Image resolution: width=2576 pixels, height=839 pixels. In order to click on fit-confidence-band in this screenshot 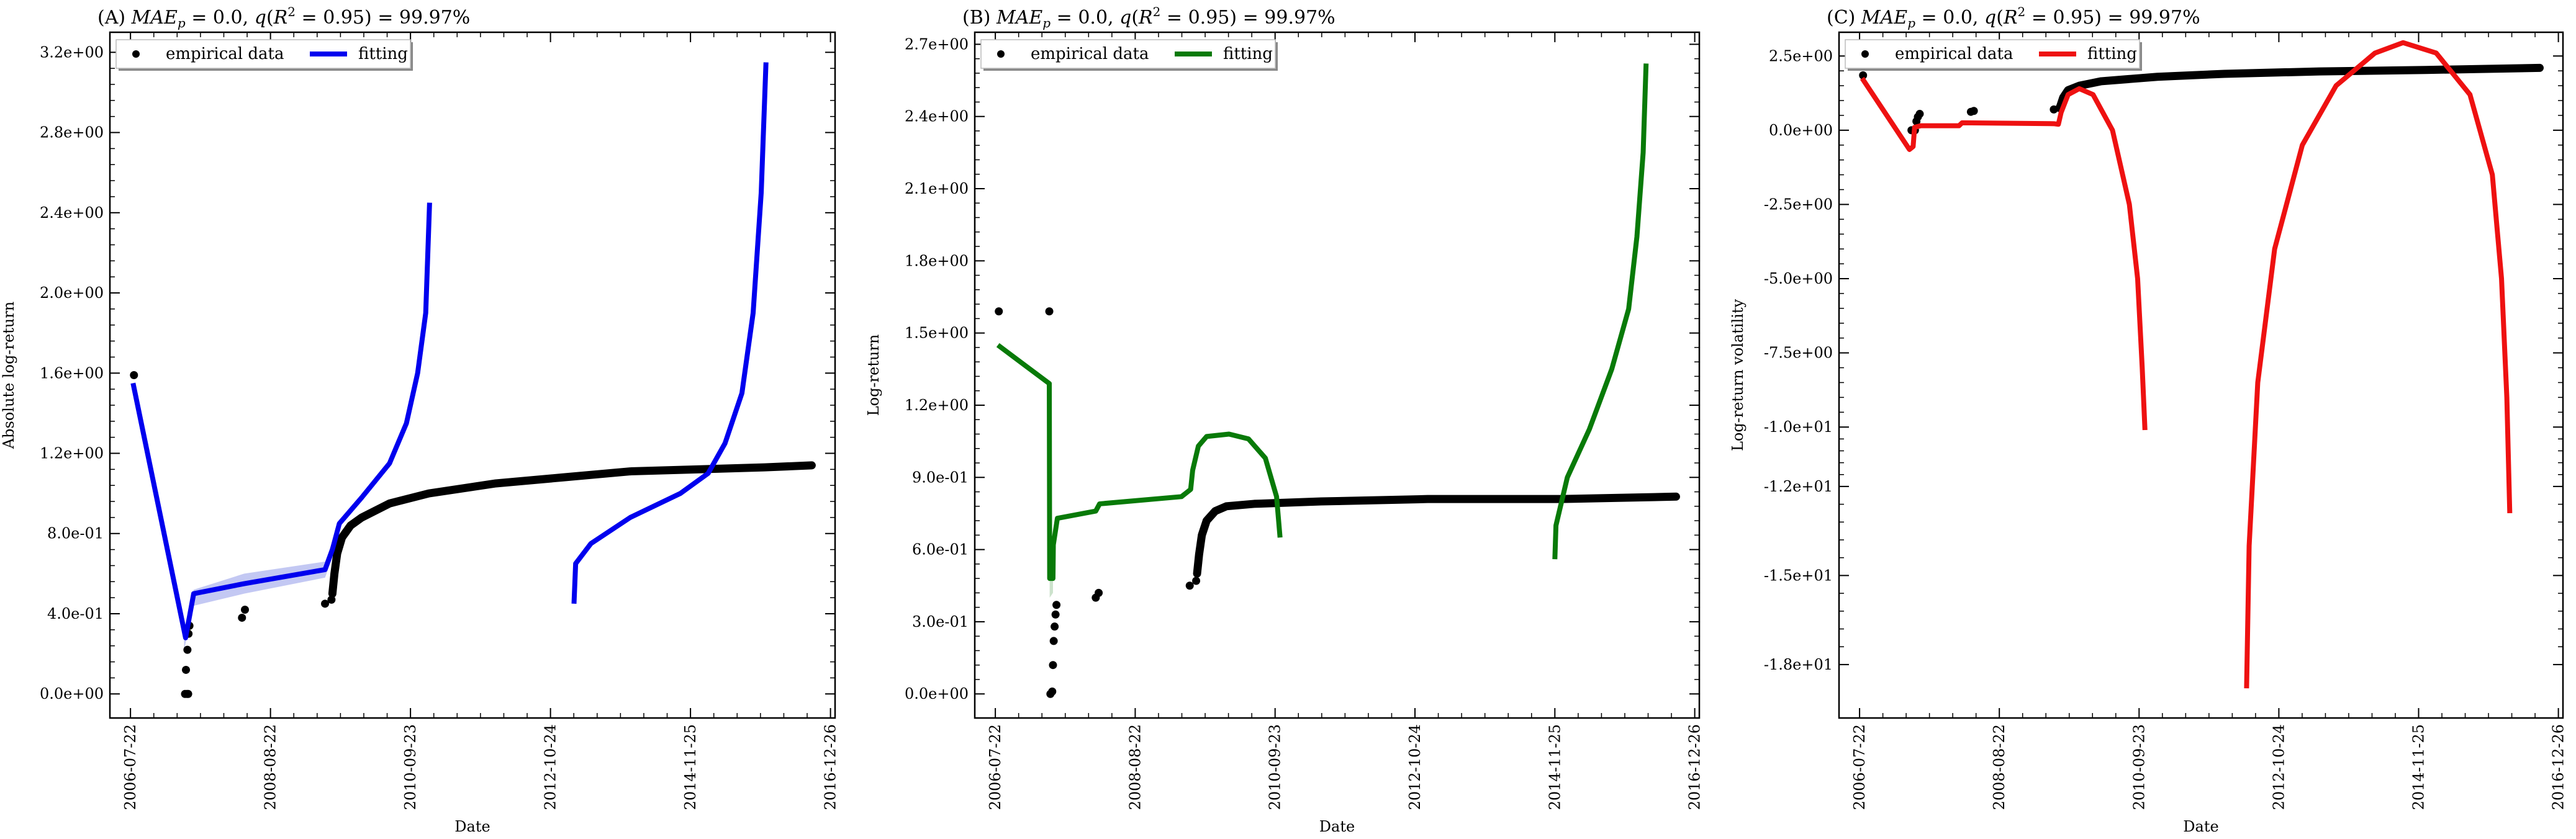, I will do `click(258, 596)`.